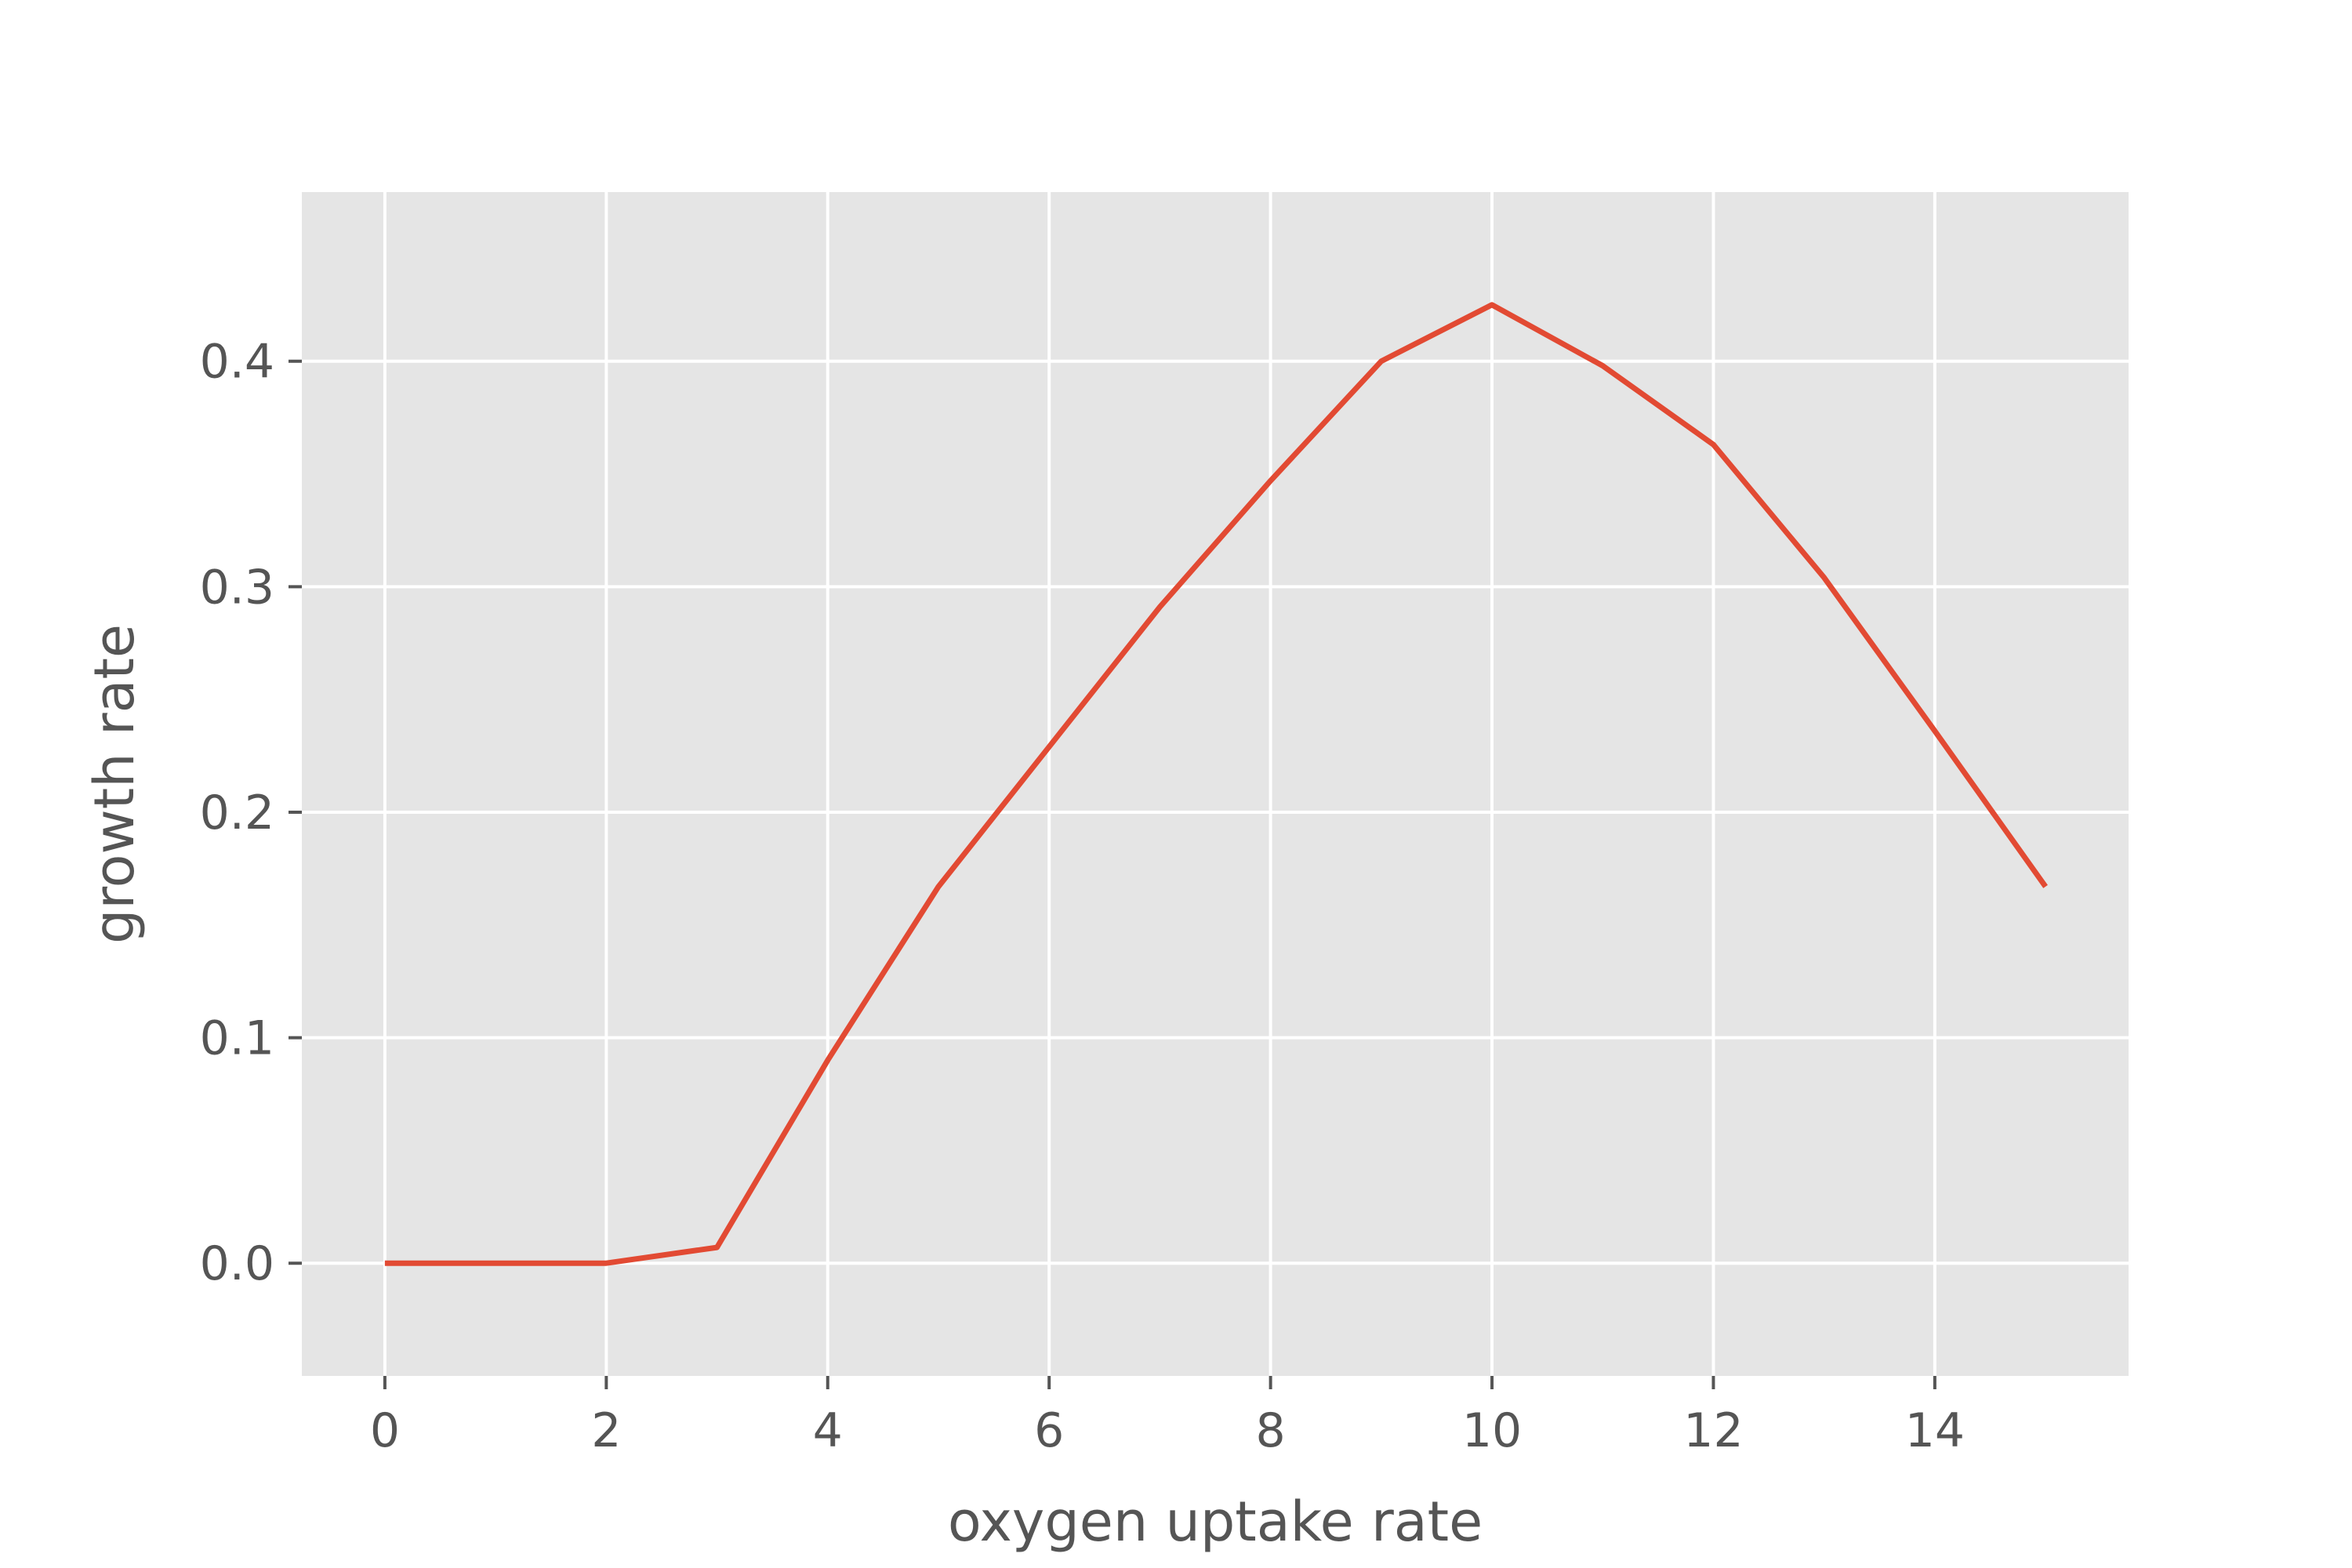  I want to click on y-tick-label: 0.4, so click(237, 362).